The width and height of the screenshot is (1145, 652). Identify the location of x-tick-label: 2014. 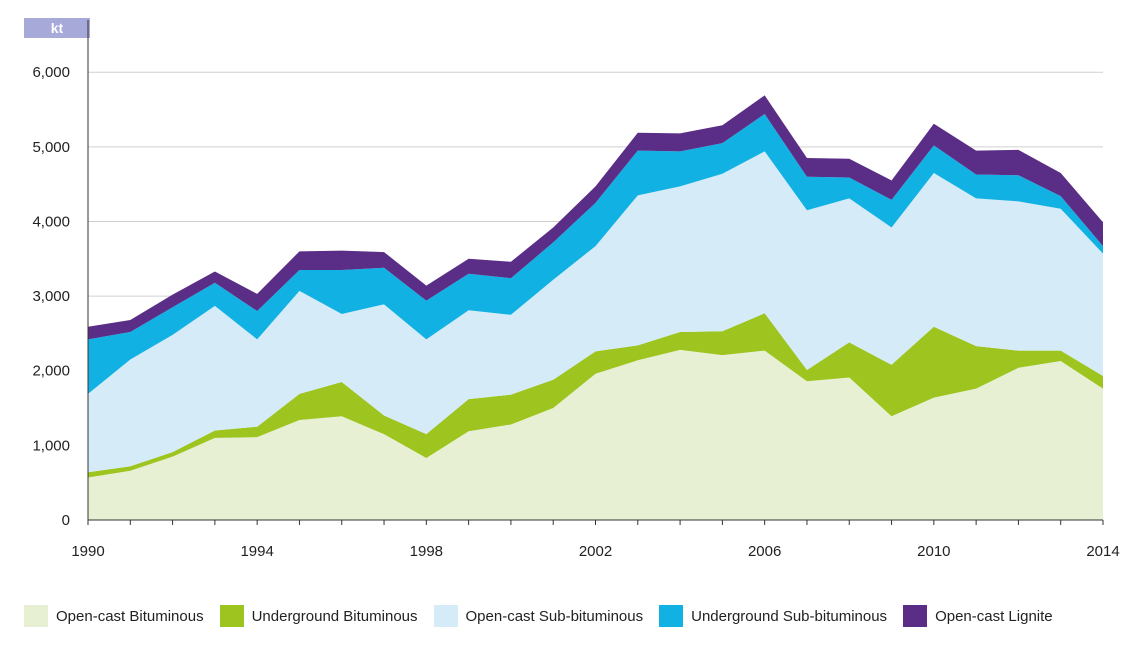
(1102, 551).